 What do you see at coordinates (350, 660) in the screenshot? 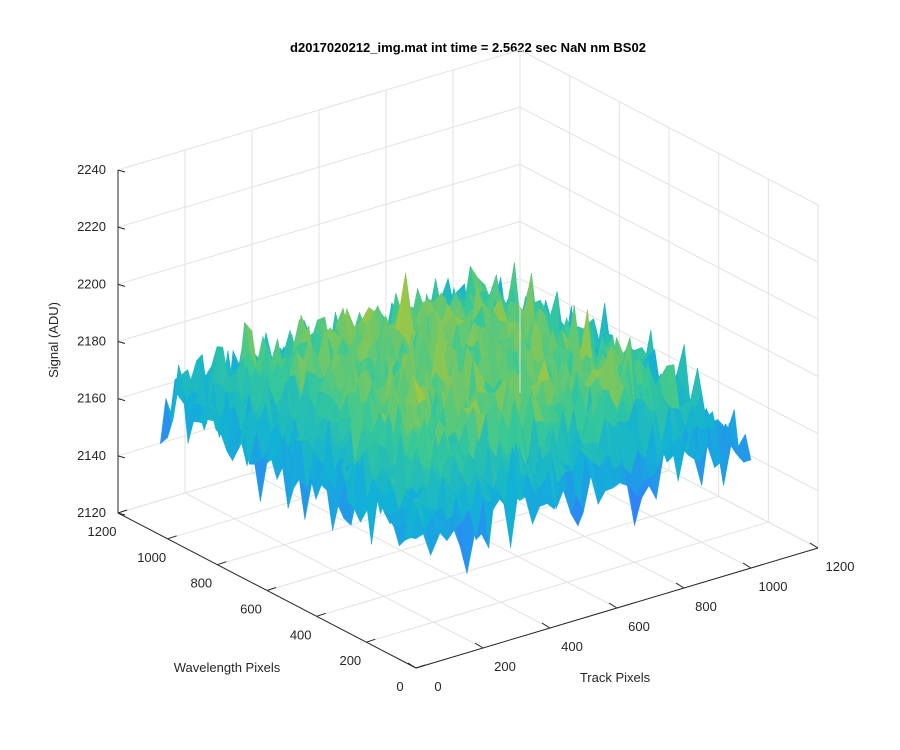
I see `y-tick-label: 200` at bounding box center [350, 660].